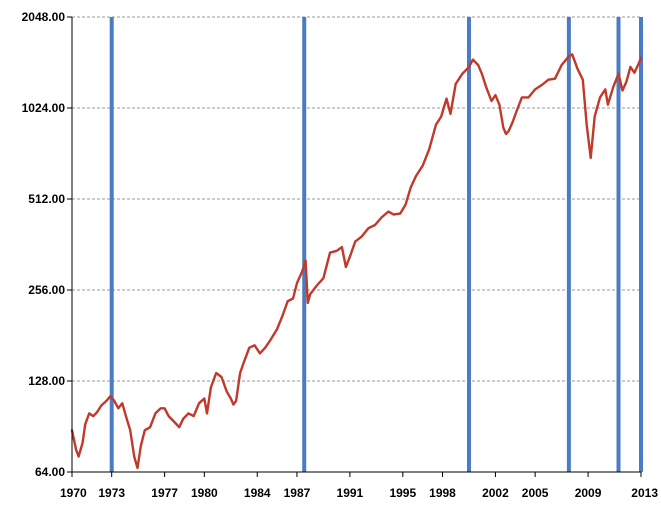  Describe the element at coordinates (257, 493) in the screenshot. I see `x-tick-label: 1984` at that location.